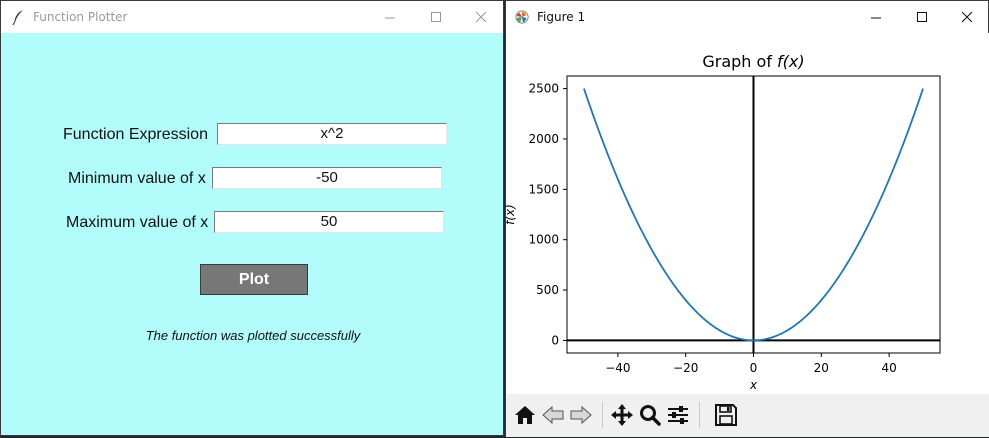 Image resolution: width=989 pixels, height=438 pixels. What do you see at coordinates (747, 415) in the screenshot?
I see `navigation-toolbar` at bounding box center [747, 415].